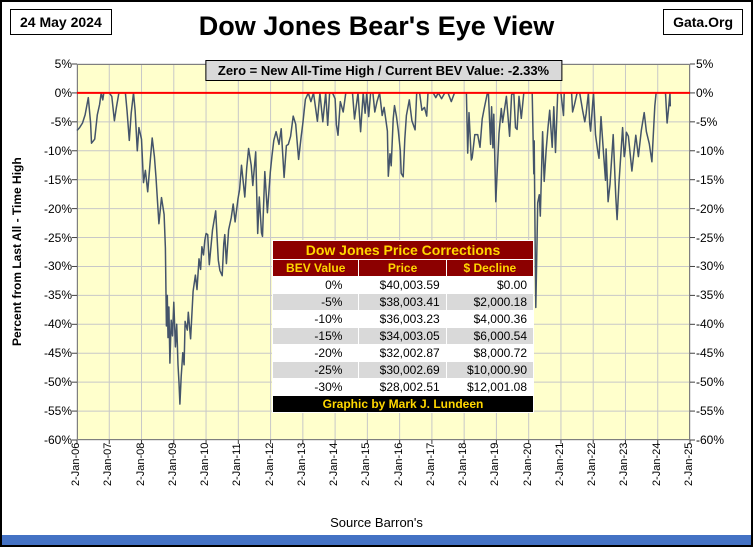 The height and width of the screenshot is (547, 753). I want to click on table-title: Dow Jones Price Corrections, so click(403, 250).